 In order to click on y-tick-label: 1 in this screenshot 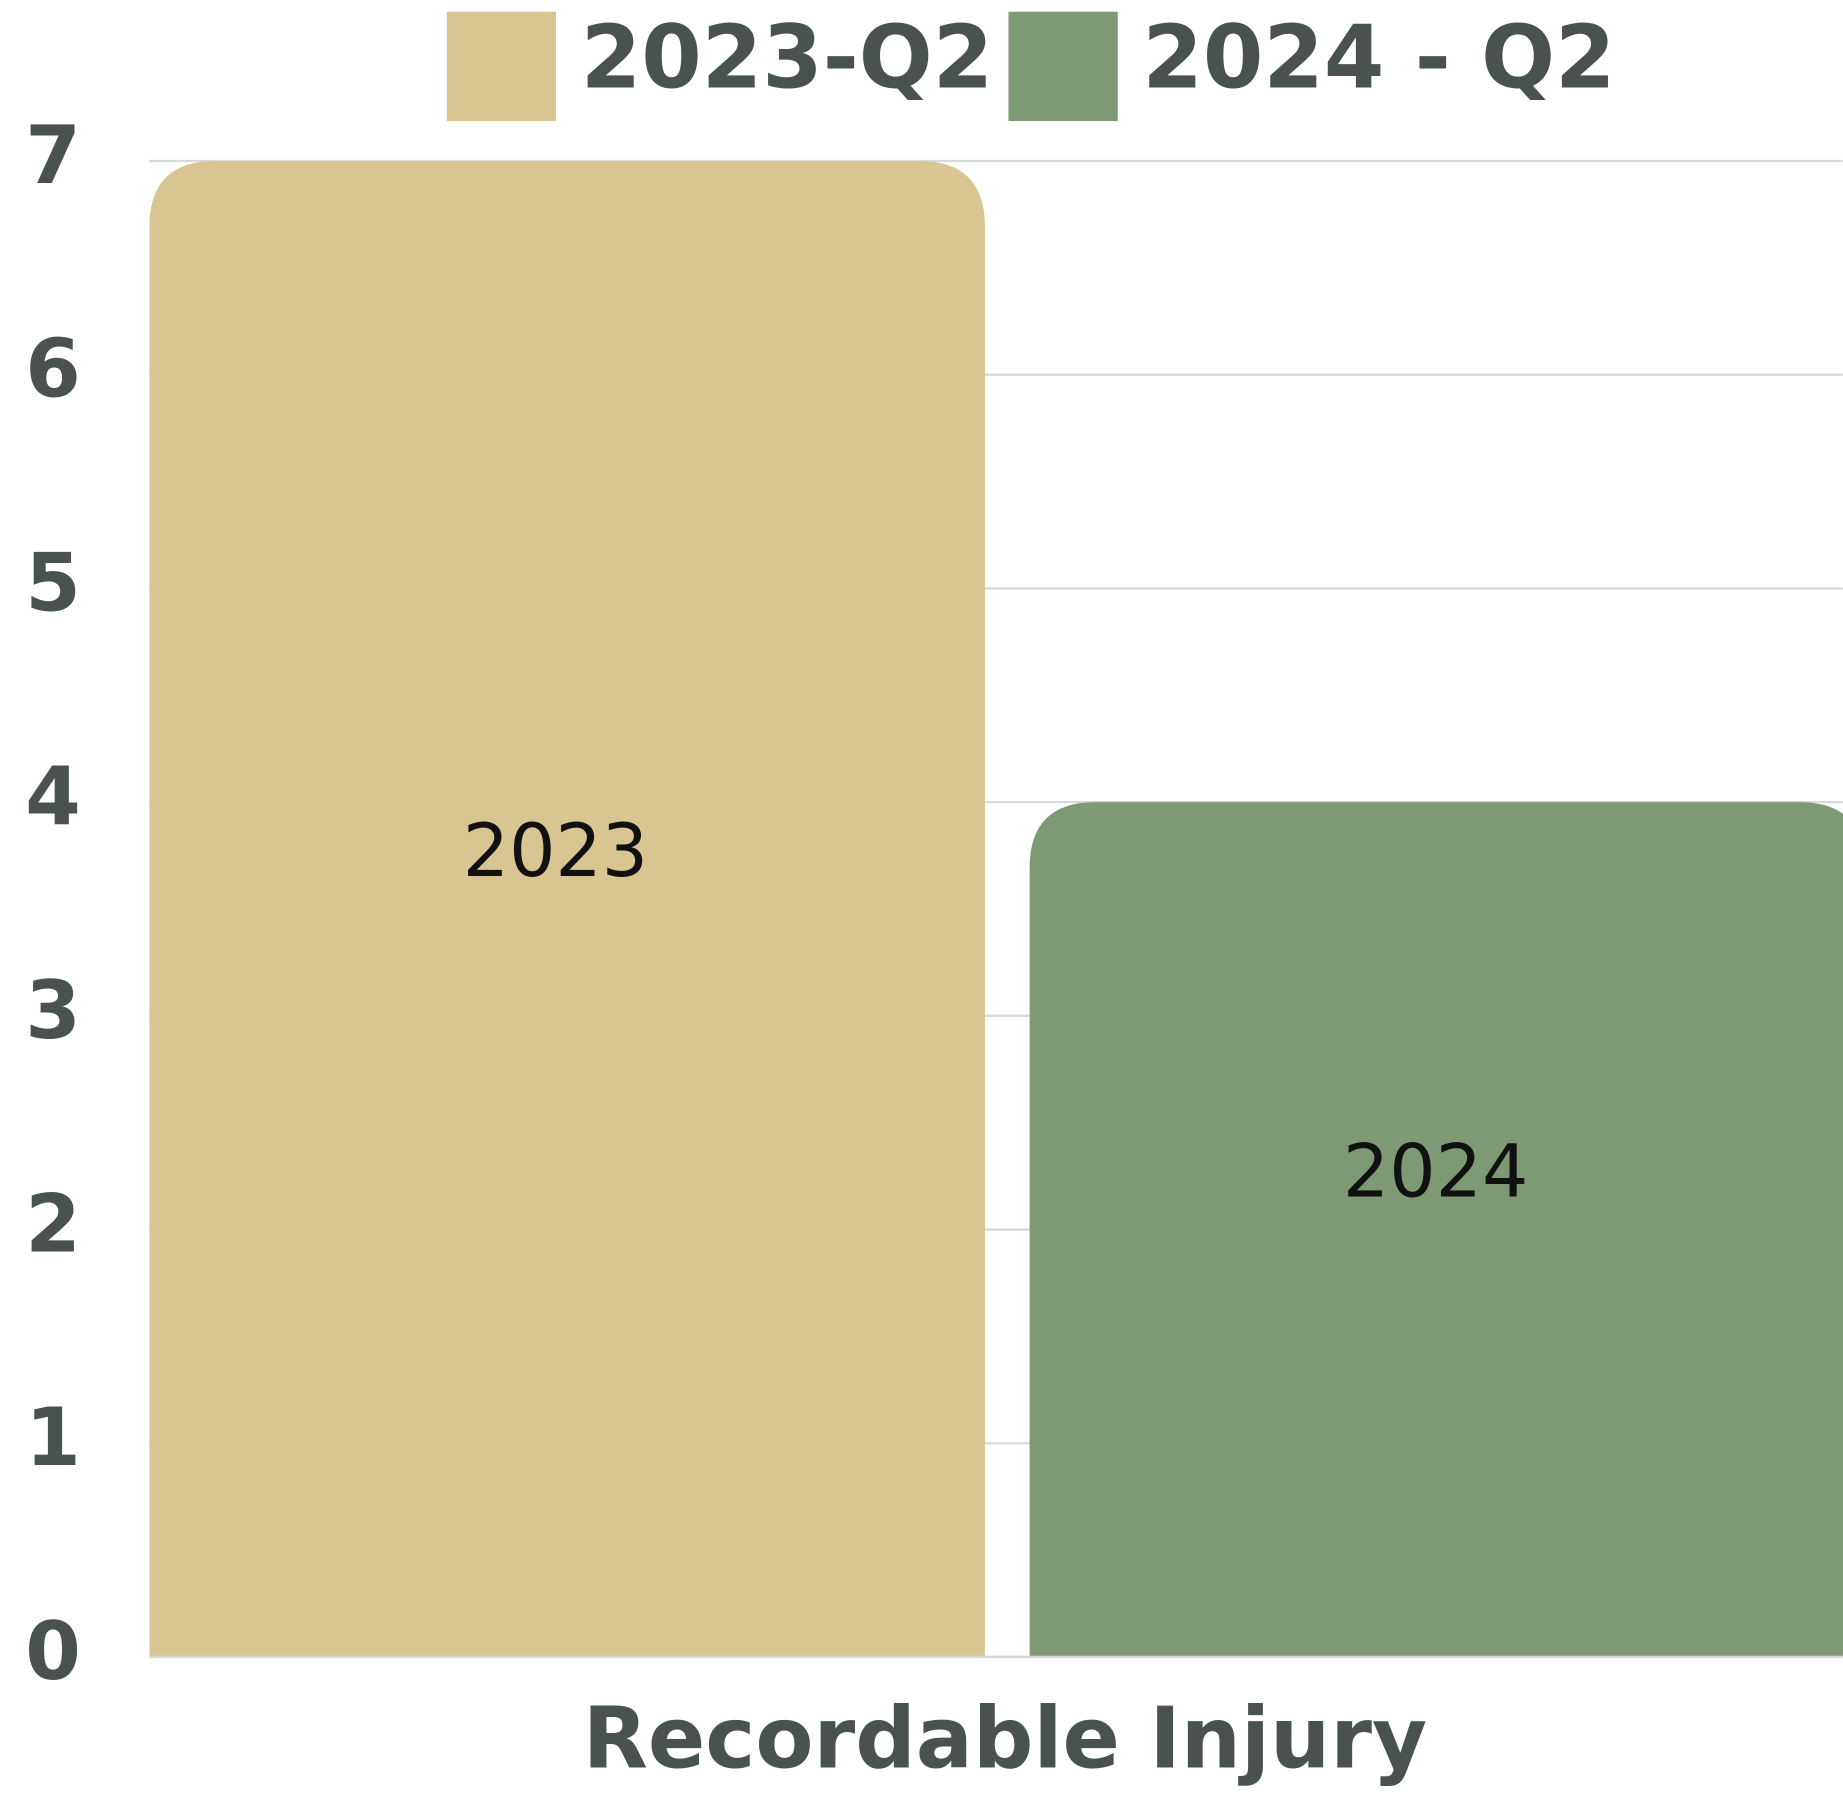, I will do `click(53, 1437)`.